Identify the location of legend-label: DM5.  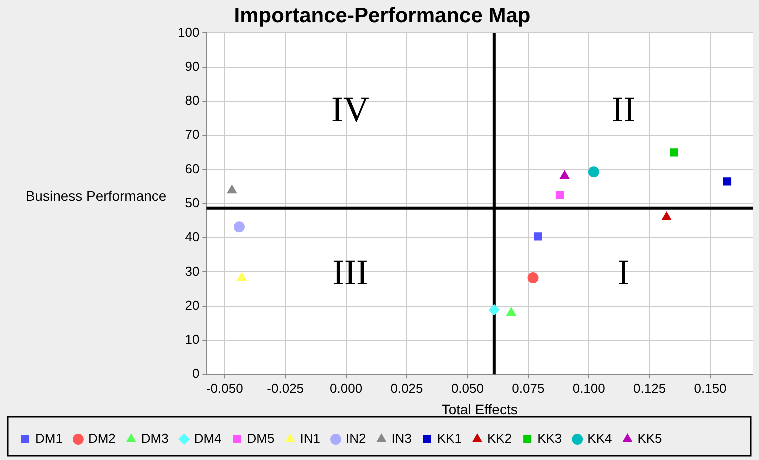
(261, 438).